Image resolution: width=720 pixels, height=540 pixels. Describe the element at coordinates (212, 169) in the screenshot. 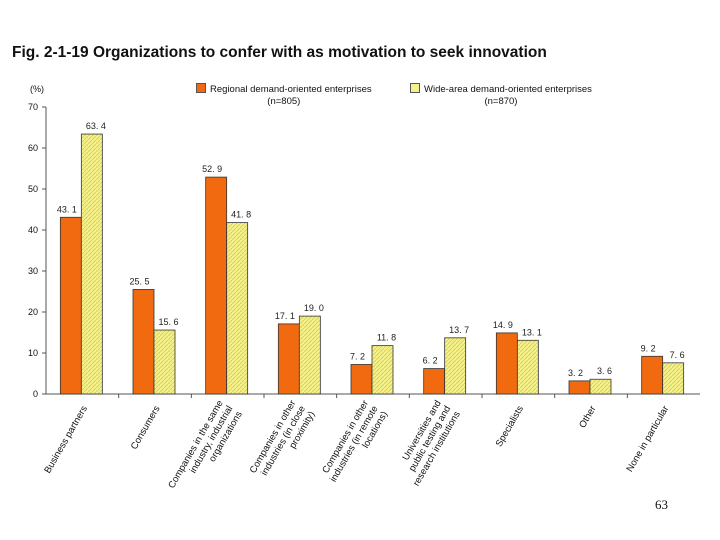

I see `value-label-regional: 52. 9` at that location.